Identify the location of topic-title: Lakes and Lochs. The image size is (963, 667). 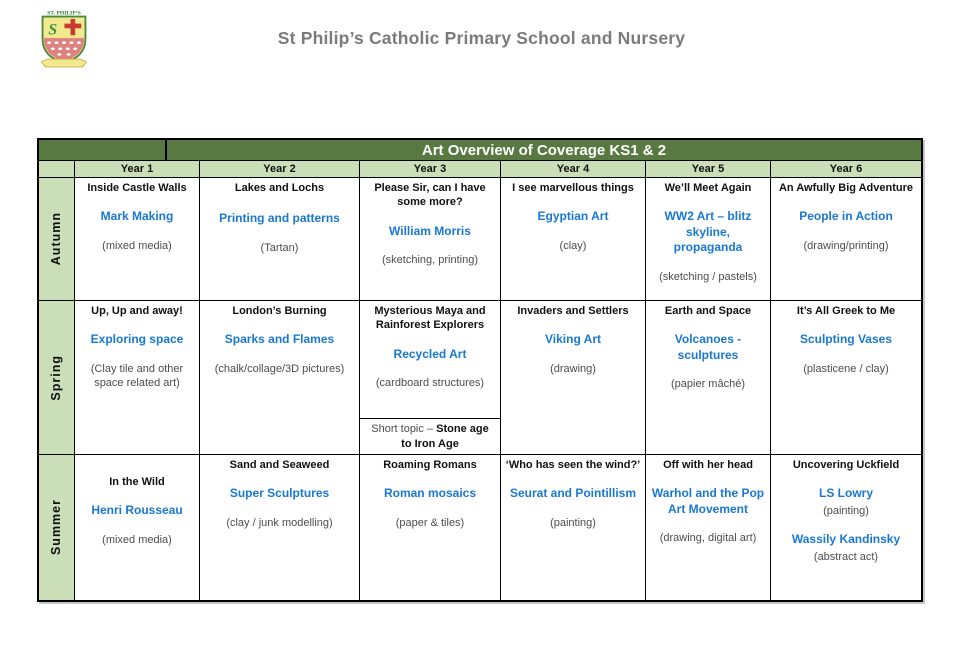
(279, 188).